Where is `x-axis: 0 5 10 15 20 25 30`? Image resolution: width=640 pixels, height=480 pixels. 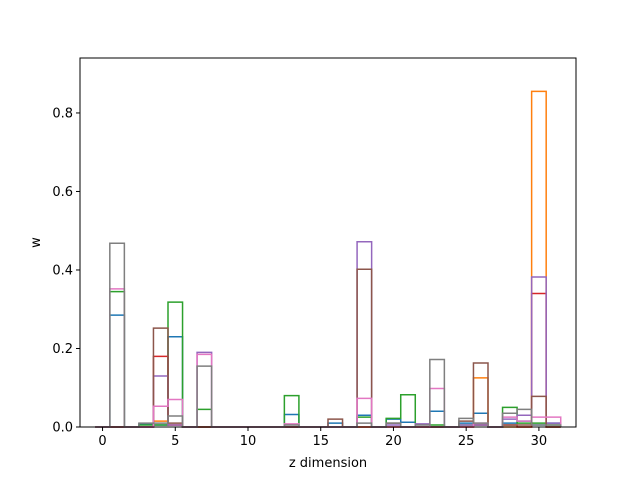
x-axis: 0 5 10 15 20 25 30 is located at coordinates (322, 438).